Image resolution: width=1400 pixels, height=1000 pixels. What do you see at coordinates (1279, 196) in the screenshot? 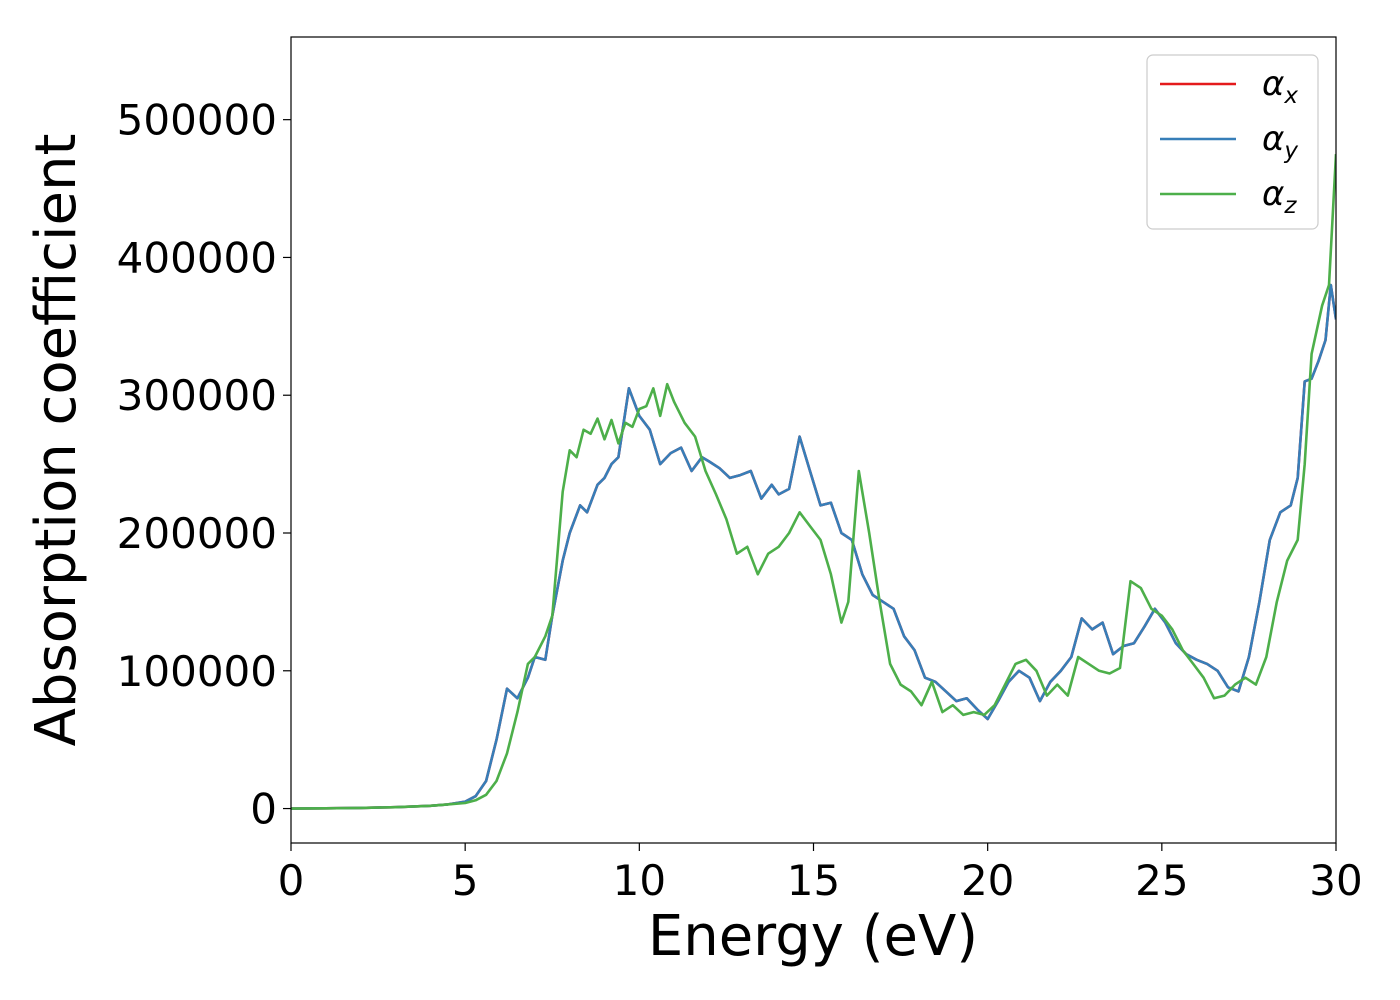
I see `legend-label-z: αz` at bounding box center [1279, 196].